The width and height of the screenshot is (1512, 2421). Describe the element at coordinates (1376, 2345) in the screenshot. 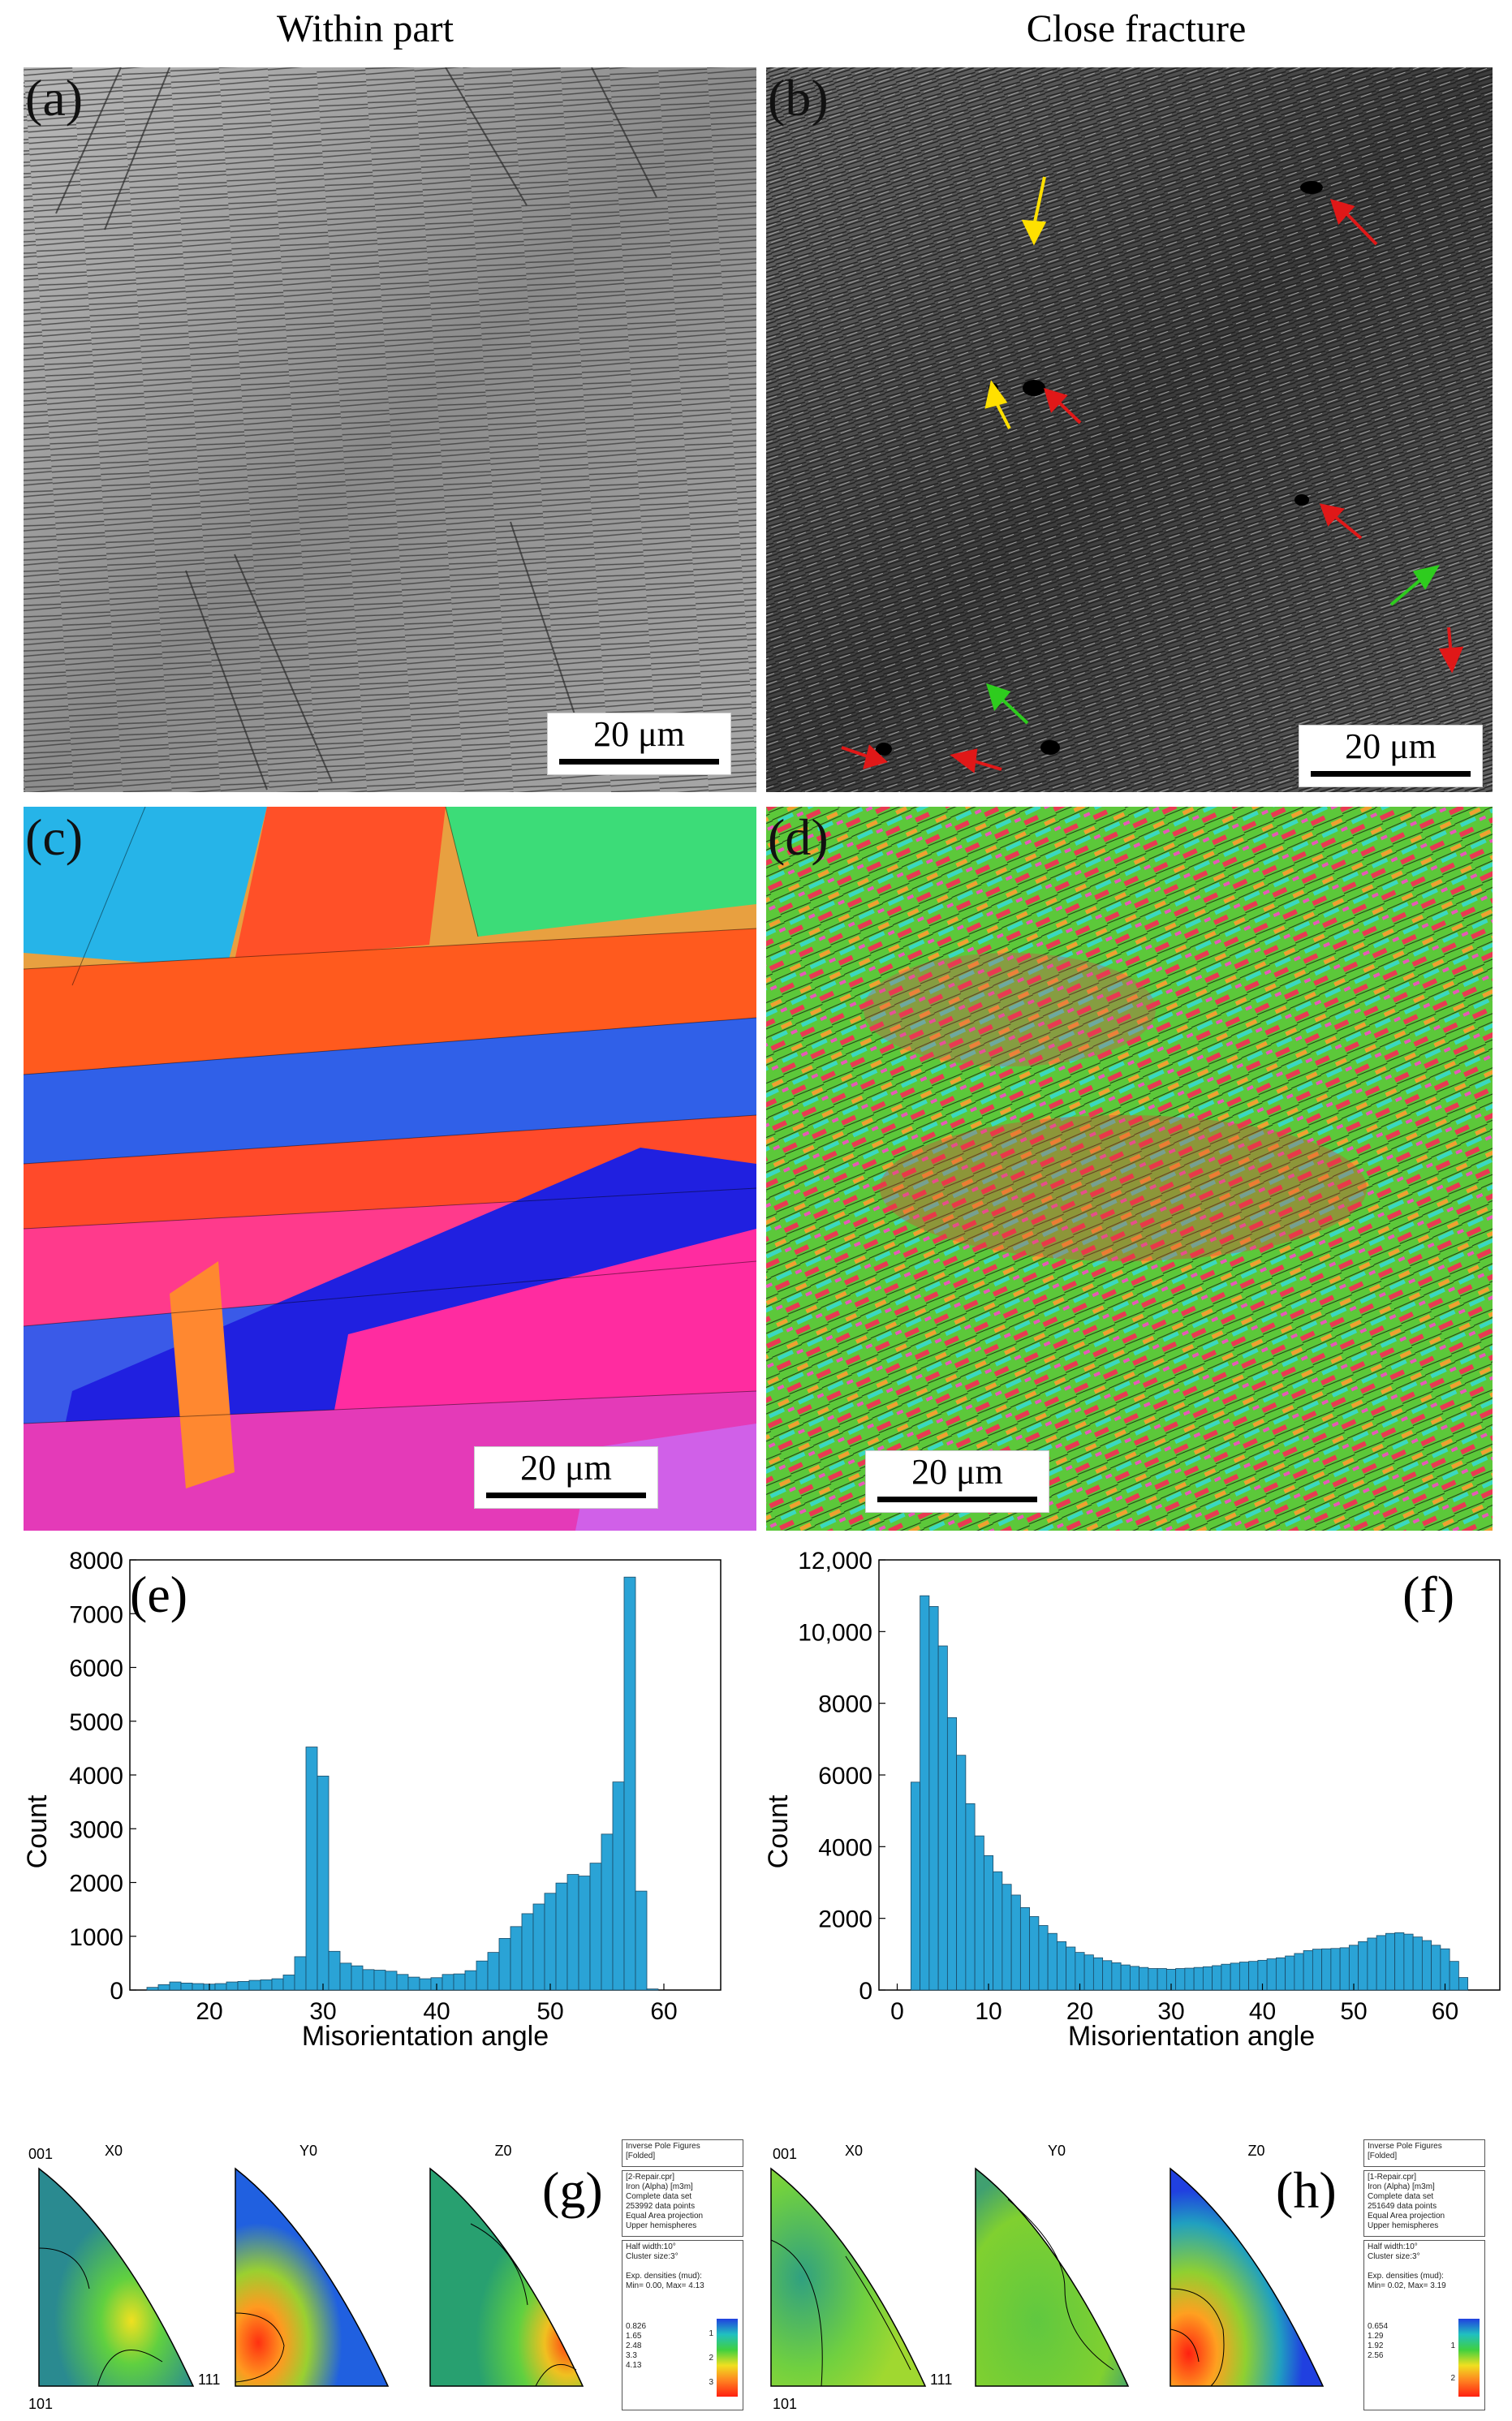

I see `density-level: 1.92` at that location.